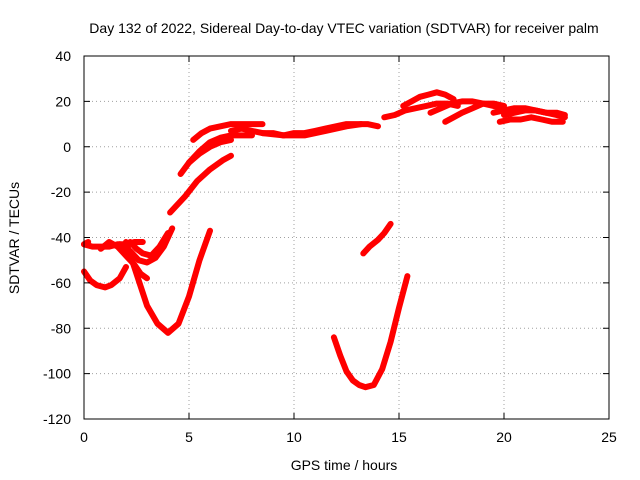  I want to click on y-tick-label: 0, so click(67, 147).